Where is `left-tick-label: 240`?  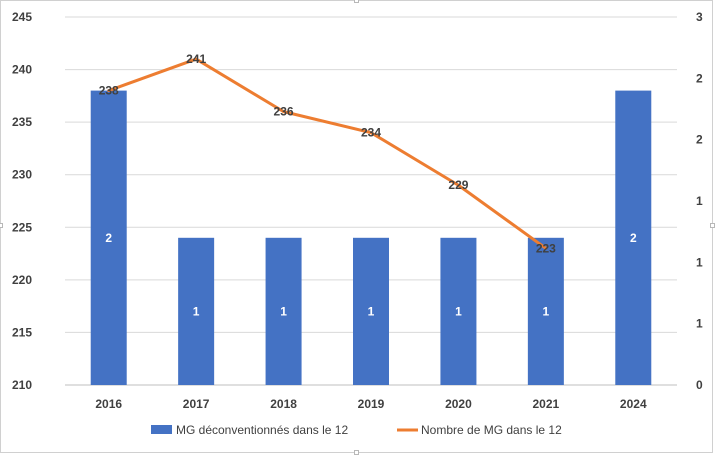
left-tick-label: 240 is located at coordinates (22, 70).